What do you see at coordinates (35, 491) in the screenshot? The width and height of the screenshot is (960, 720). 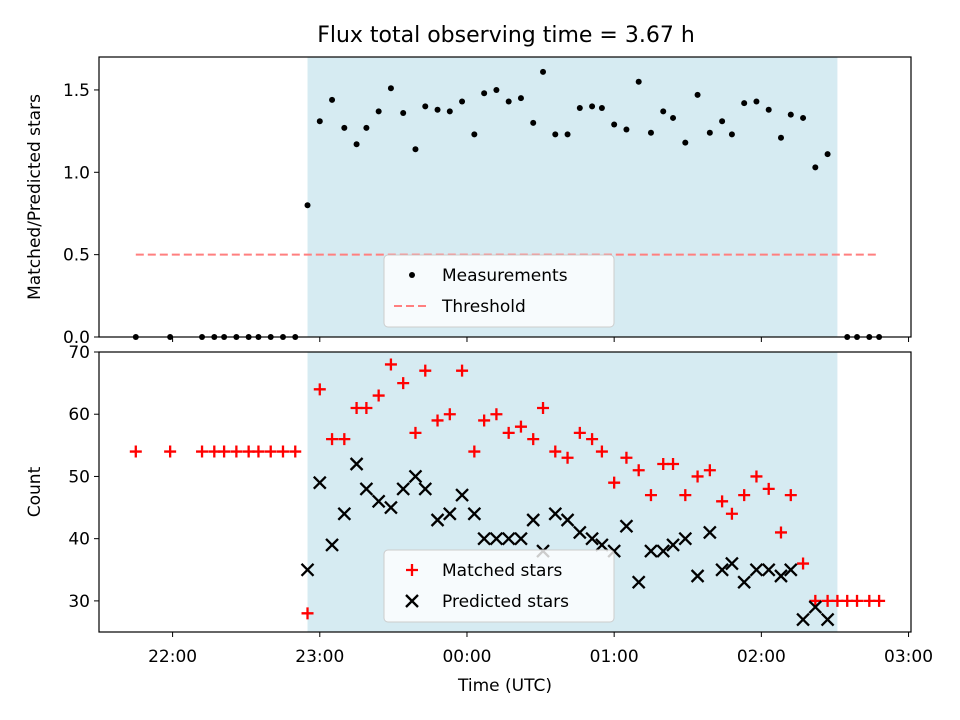 I see `y-axis-label: Count` at bounding box center [35, 491].